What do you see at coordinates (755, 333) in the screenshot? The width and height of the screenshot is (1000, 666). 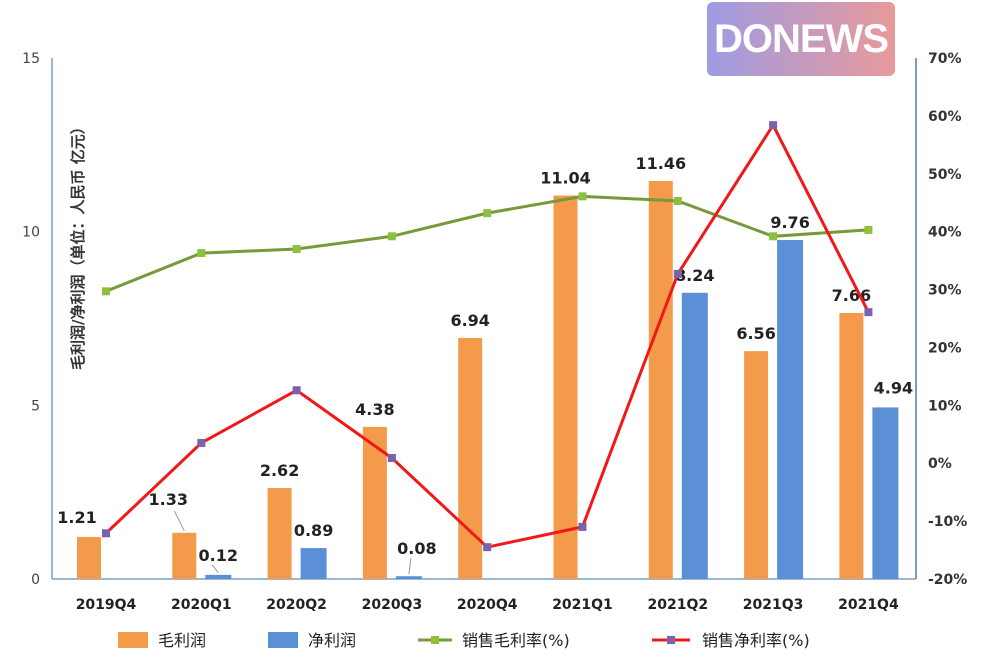 I see `gross-profit-label: 6.56` at bounding box center [755, 333].